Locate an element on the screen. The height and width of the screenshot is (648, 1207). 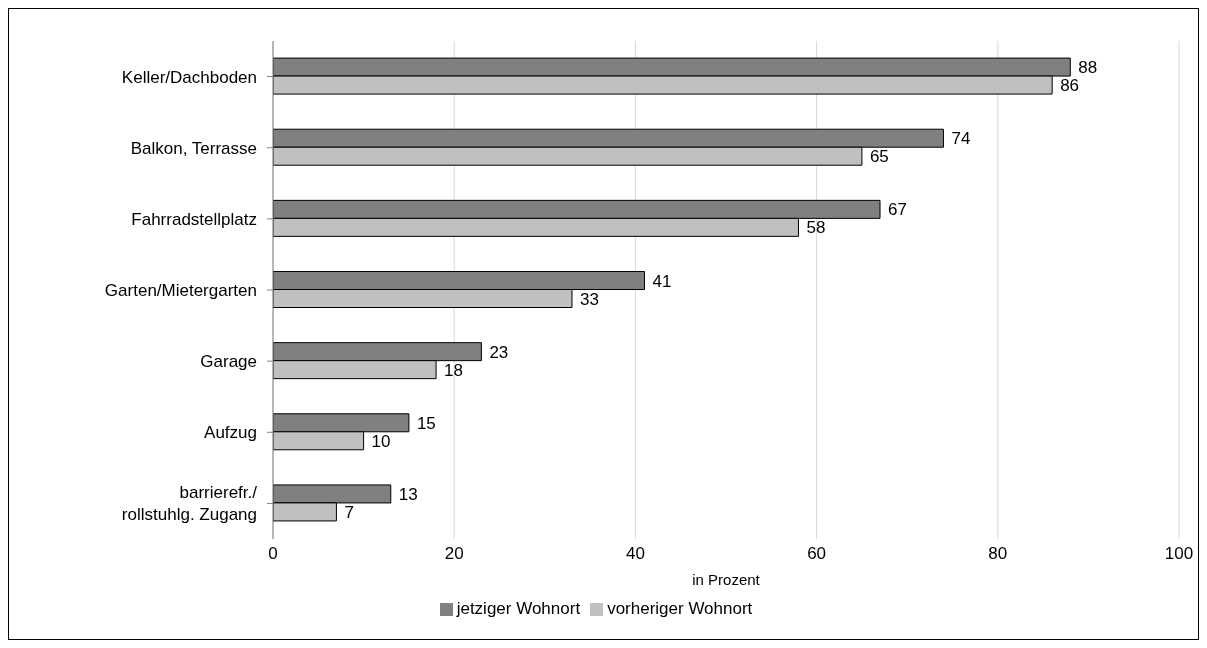
data-label: 23 is located at coordinates (499, 352).